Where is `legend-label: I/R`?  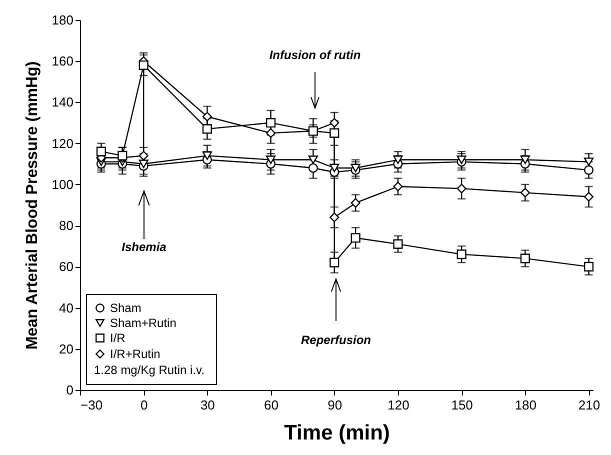 legend-label: I/R is located at coordinates (118, 338).